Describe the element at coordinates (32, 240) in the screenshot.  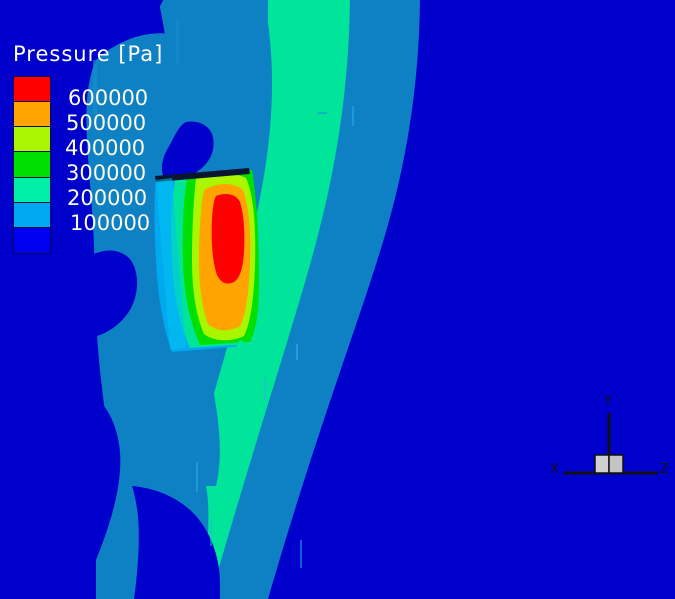
I see `legend-swatch-blue` at that location.